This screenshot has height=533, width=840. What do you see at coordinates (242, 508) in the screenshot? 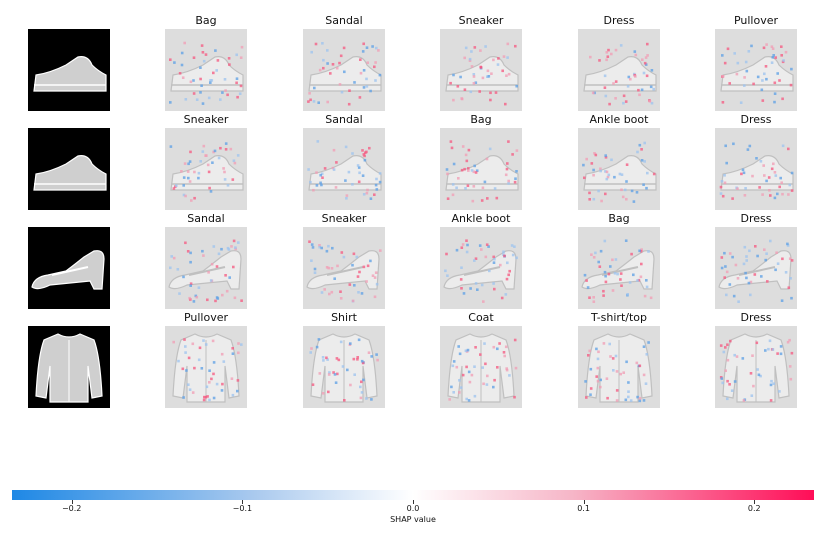
I see `colorbar-tick-label: −0.1` at bounding box center [242, 508].